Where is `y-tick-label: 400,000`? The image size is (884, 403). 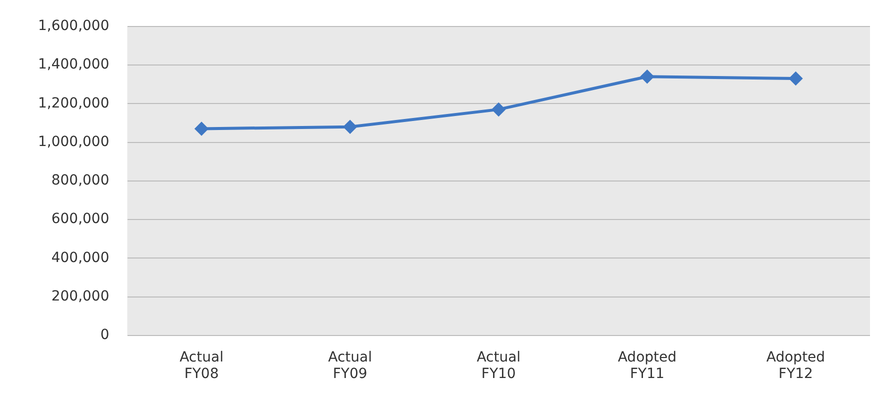
y-tick-label: 400,000 is located at coordinates (80, 258).